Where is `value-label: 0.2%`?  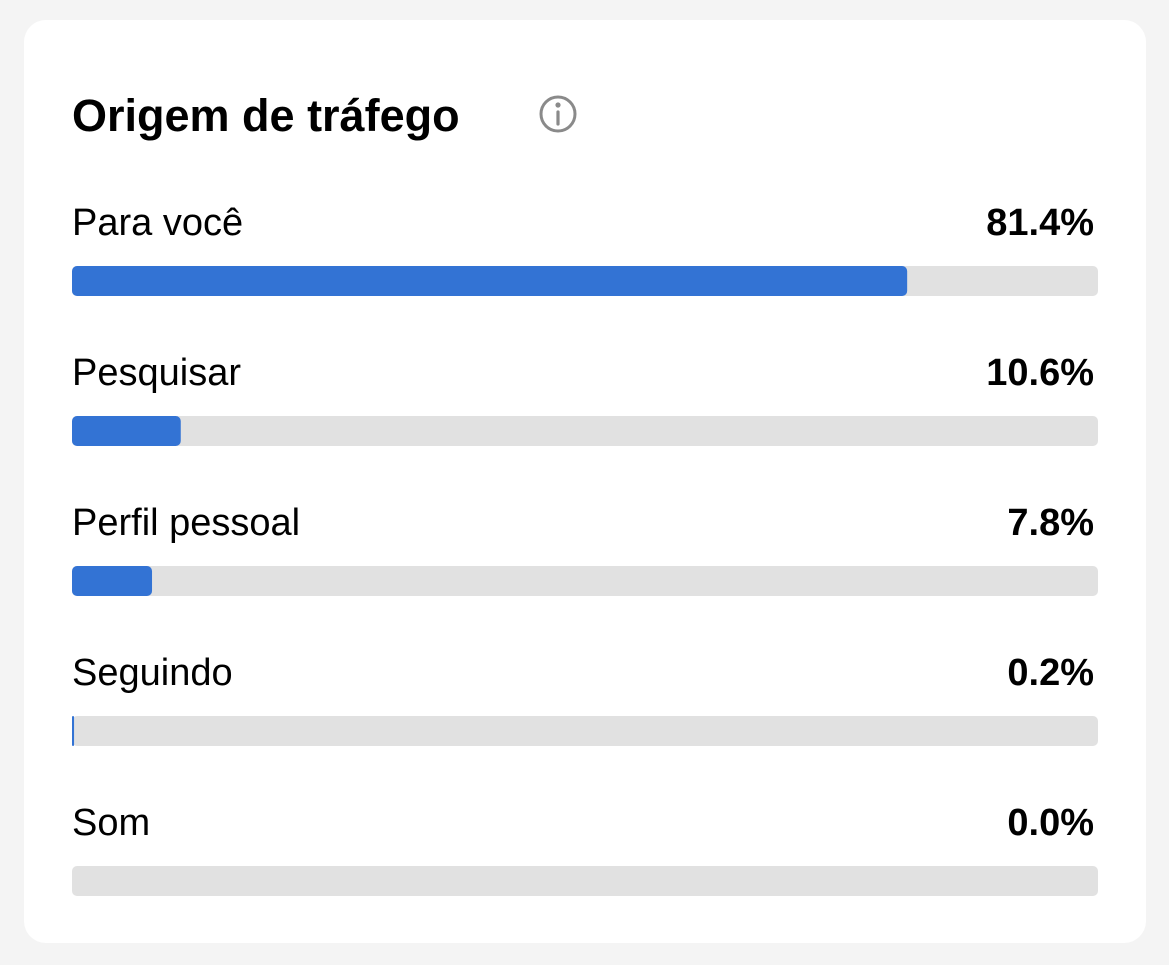
value-label: 0.2% is located at coordinates (1050, 673).